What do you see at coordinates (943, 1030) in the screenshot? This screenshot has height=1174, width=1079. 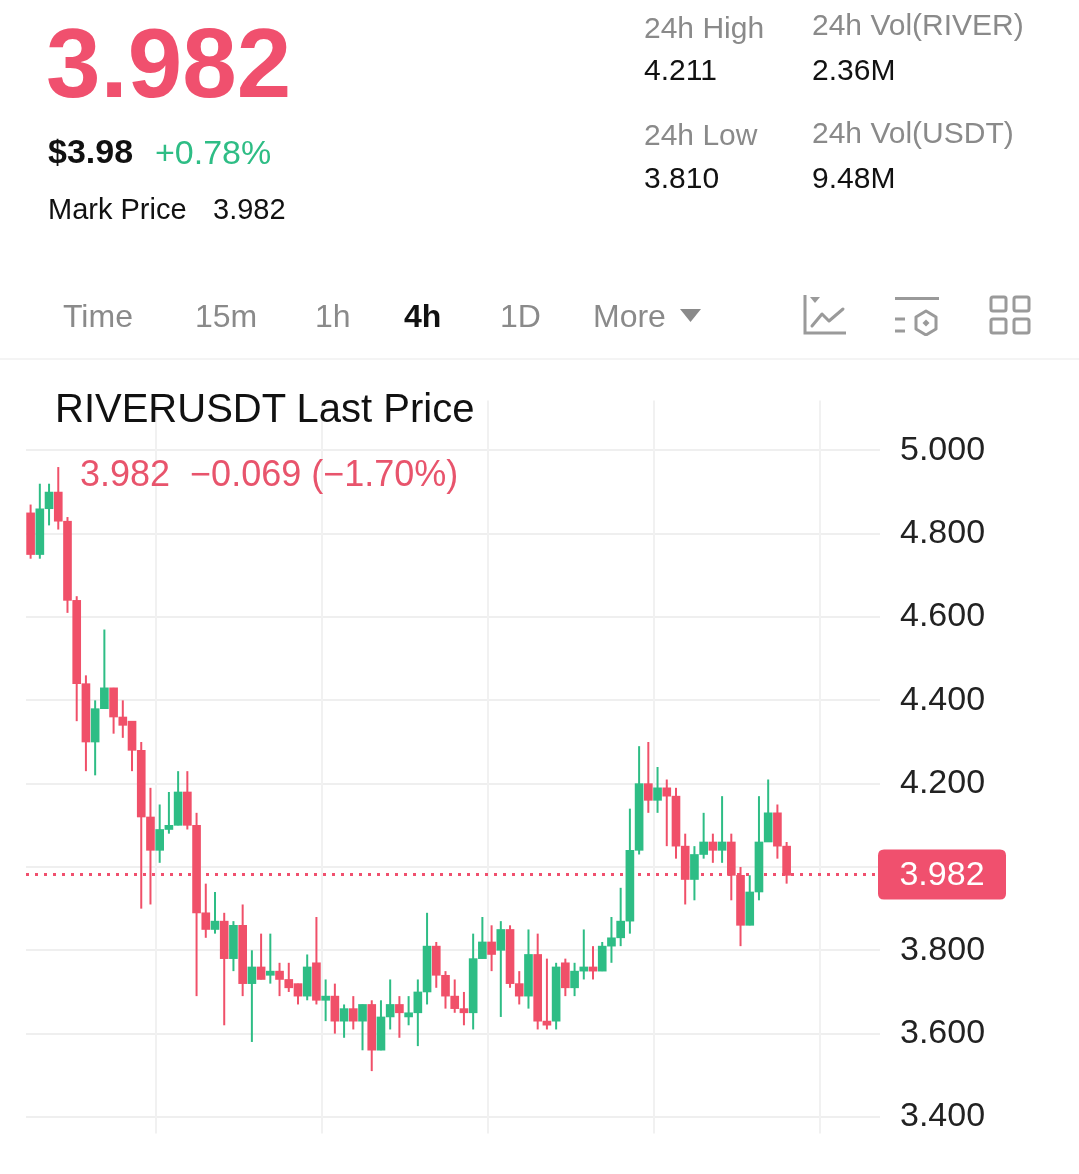 I see `y-tick-label: 3.600` at bounding box center [943, 1030].